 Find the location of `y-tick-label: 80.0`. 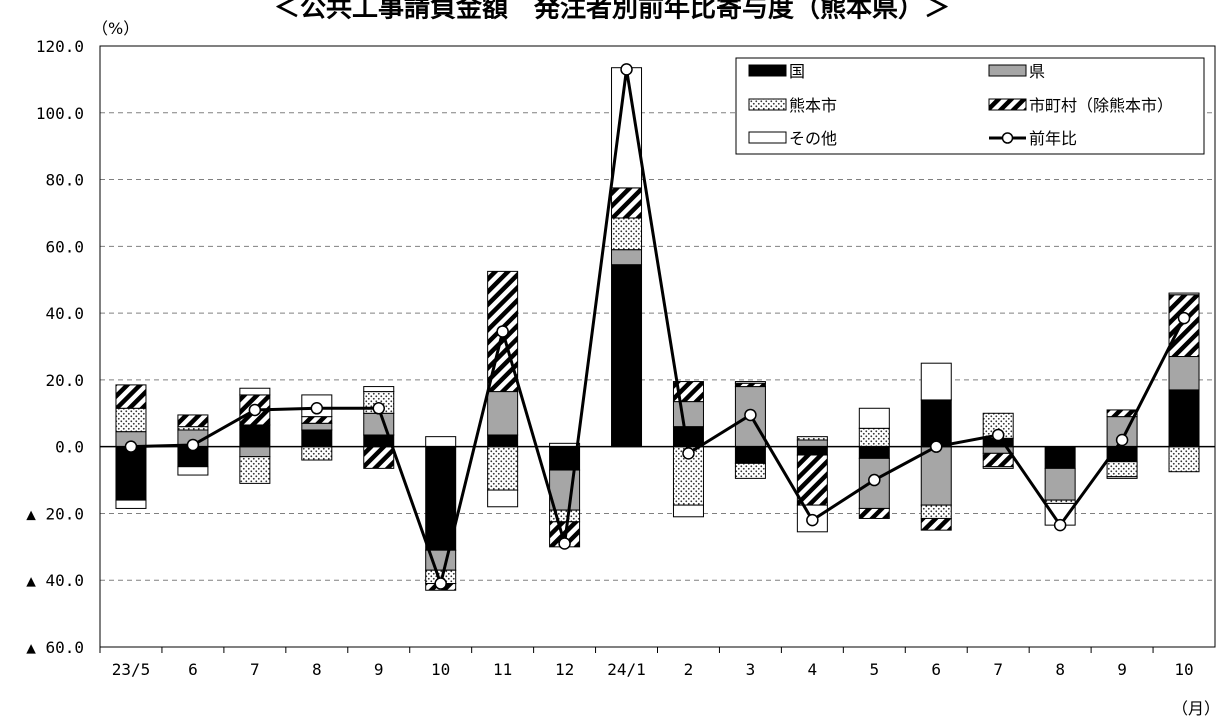

y-tick-label: 80.0 is located at coordinates (64, 180).